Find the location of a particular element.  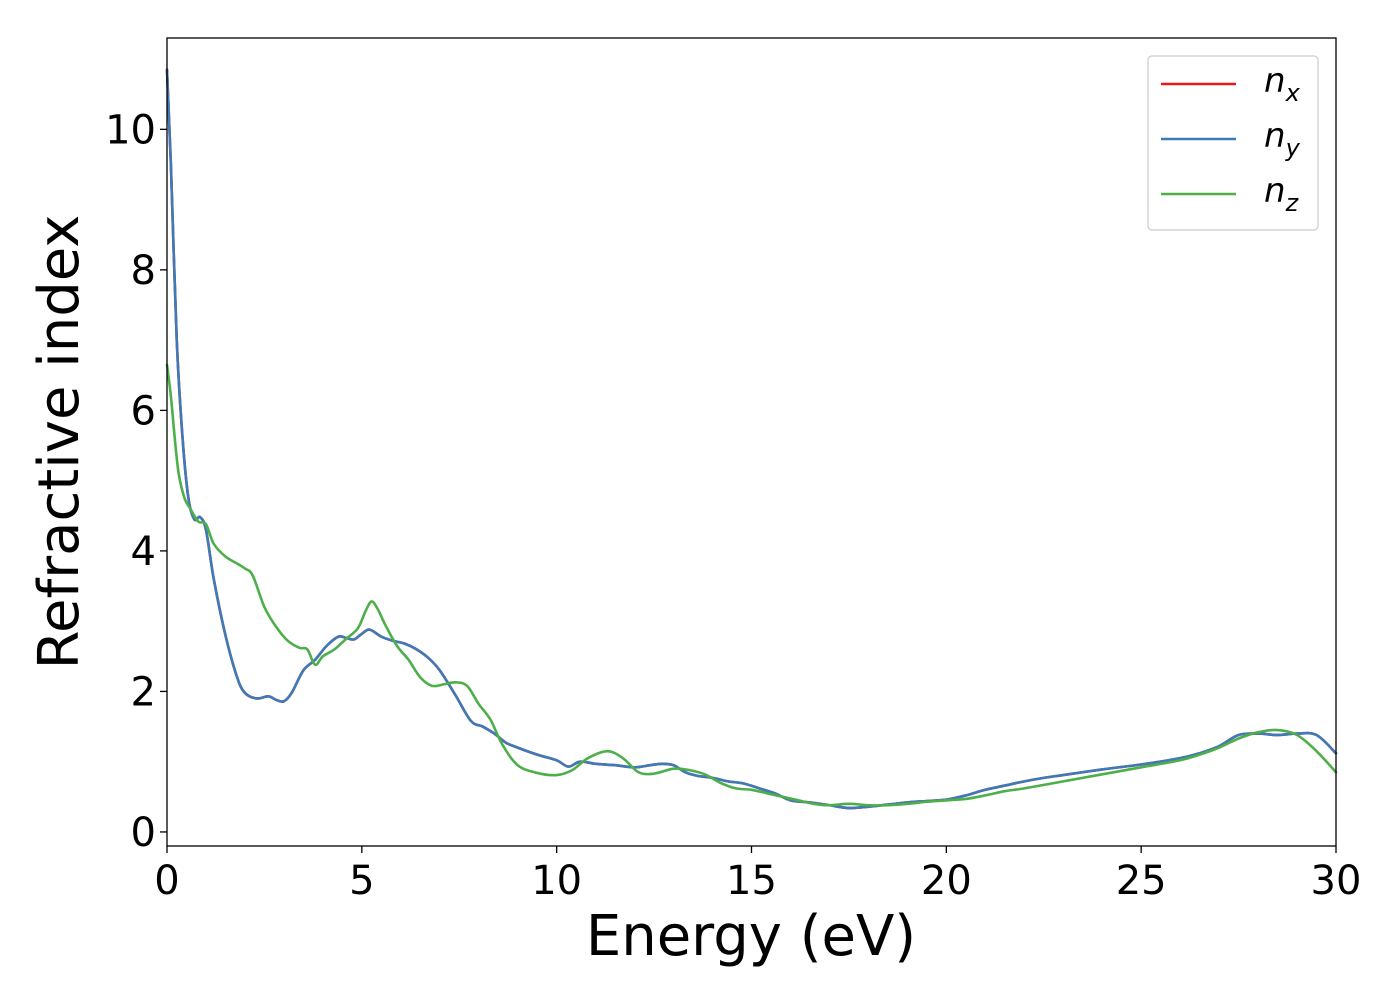

x-tick-label: 10 is located at coordinates (556, 881).